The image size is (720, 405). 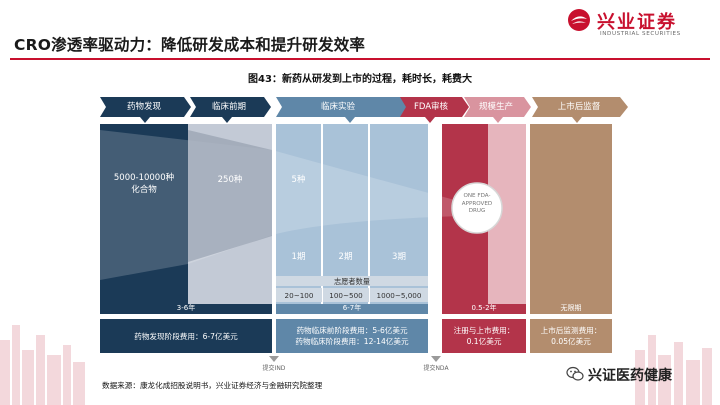 I want to click on logo-icon, so click(x=579, y=20).